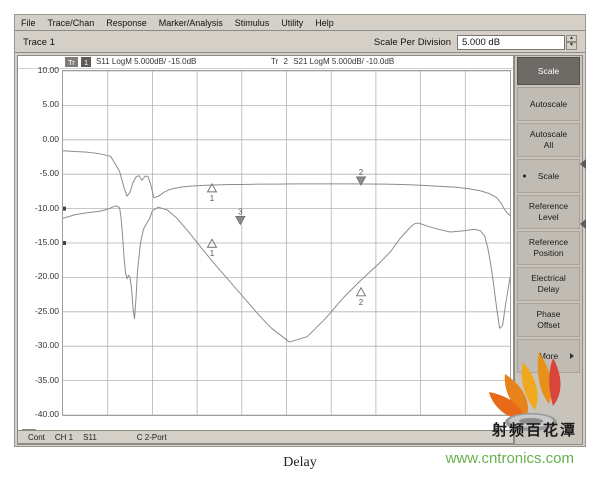 The height and width of the screenshot is (489, 600). What do you see at coordinates (412, 42) in the screenshot?
I see `scale-per-division-label: Scale Per Division` at bounding box center [412, 42].